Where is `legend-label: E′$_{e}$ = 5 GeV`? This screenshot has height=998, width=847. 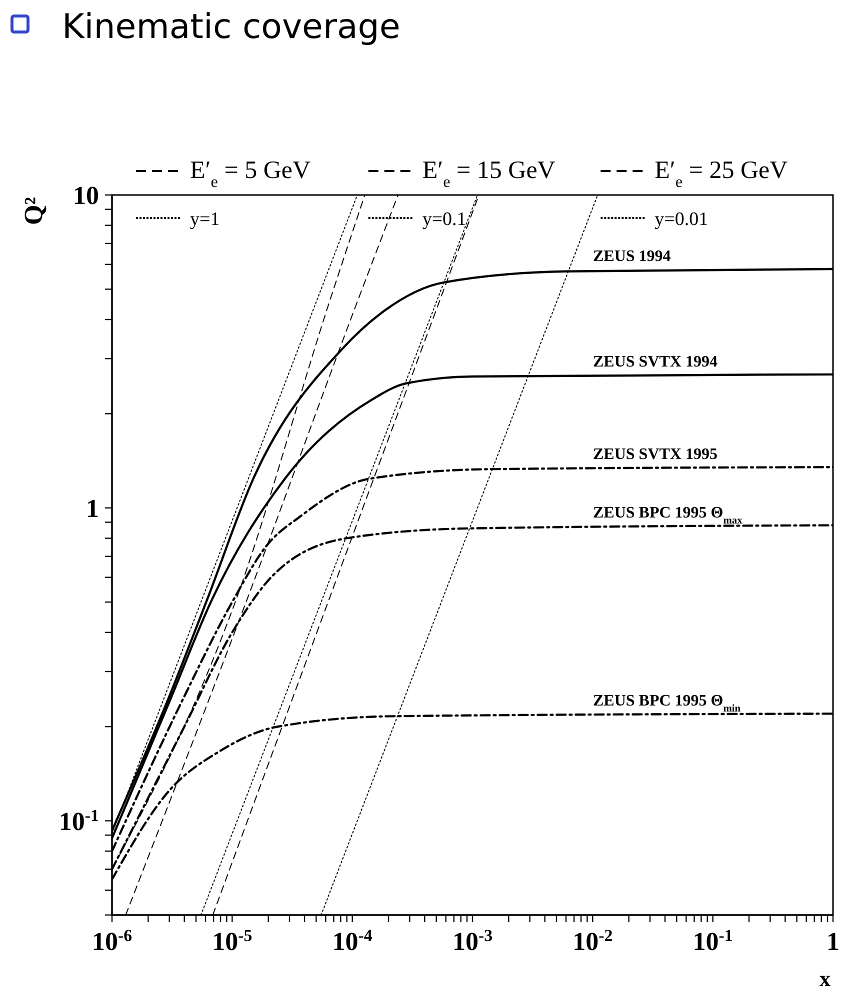
legend-label: E′$_{e}$ = 5 GeV is located at coordinates (250, 174).